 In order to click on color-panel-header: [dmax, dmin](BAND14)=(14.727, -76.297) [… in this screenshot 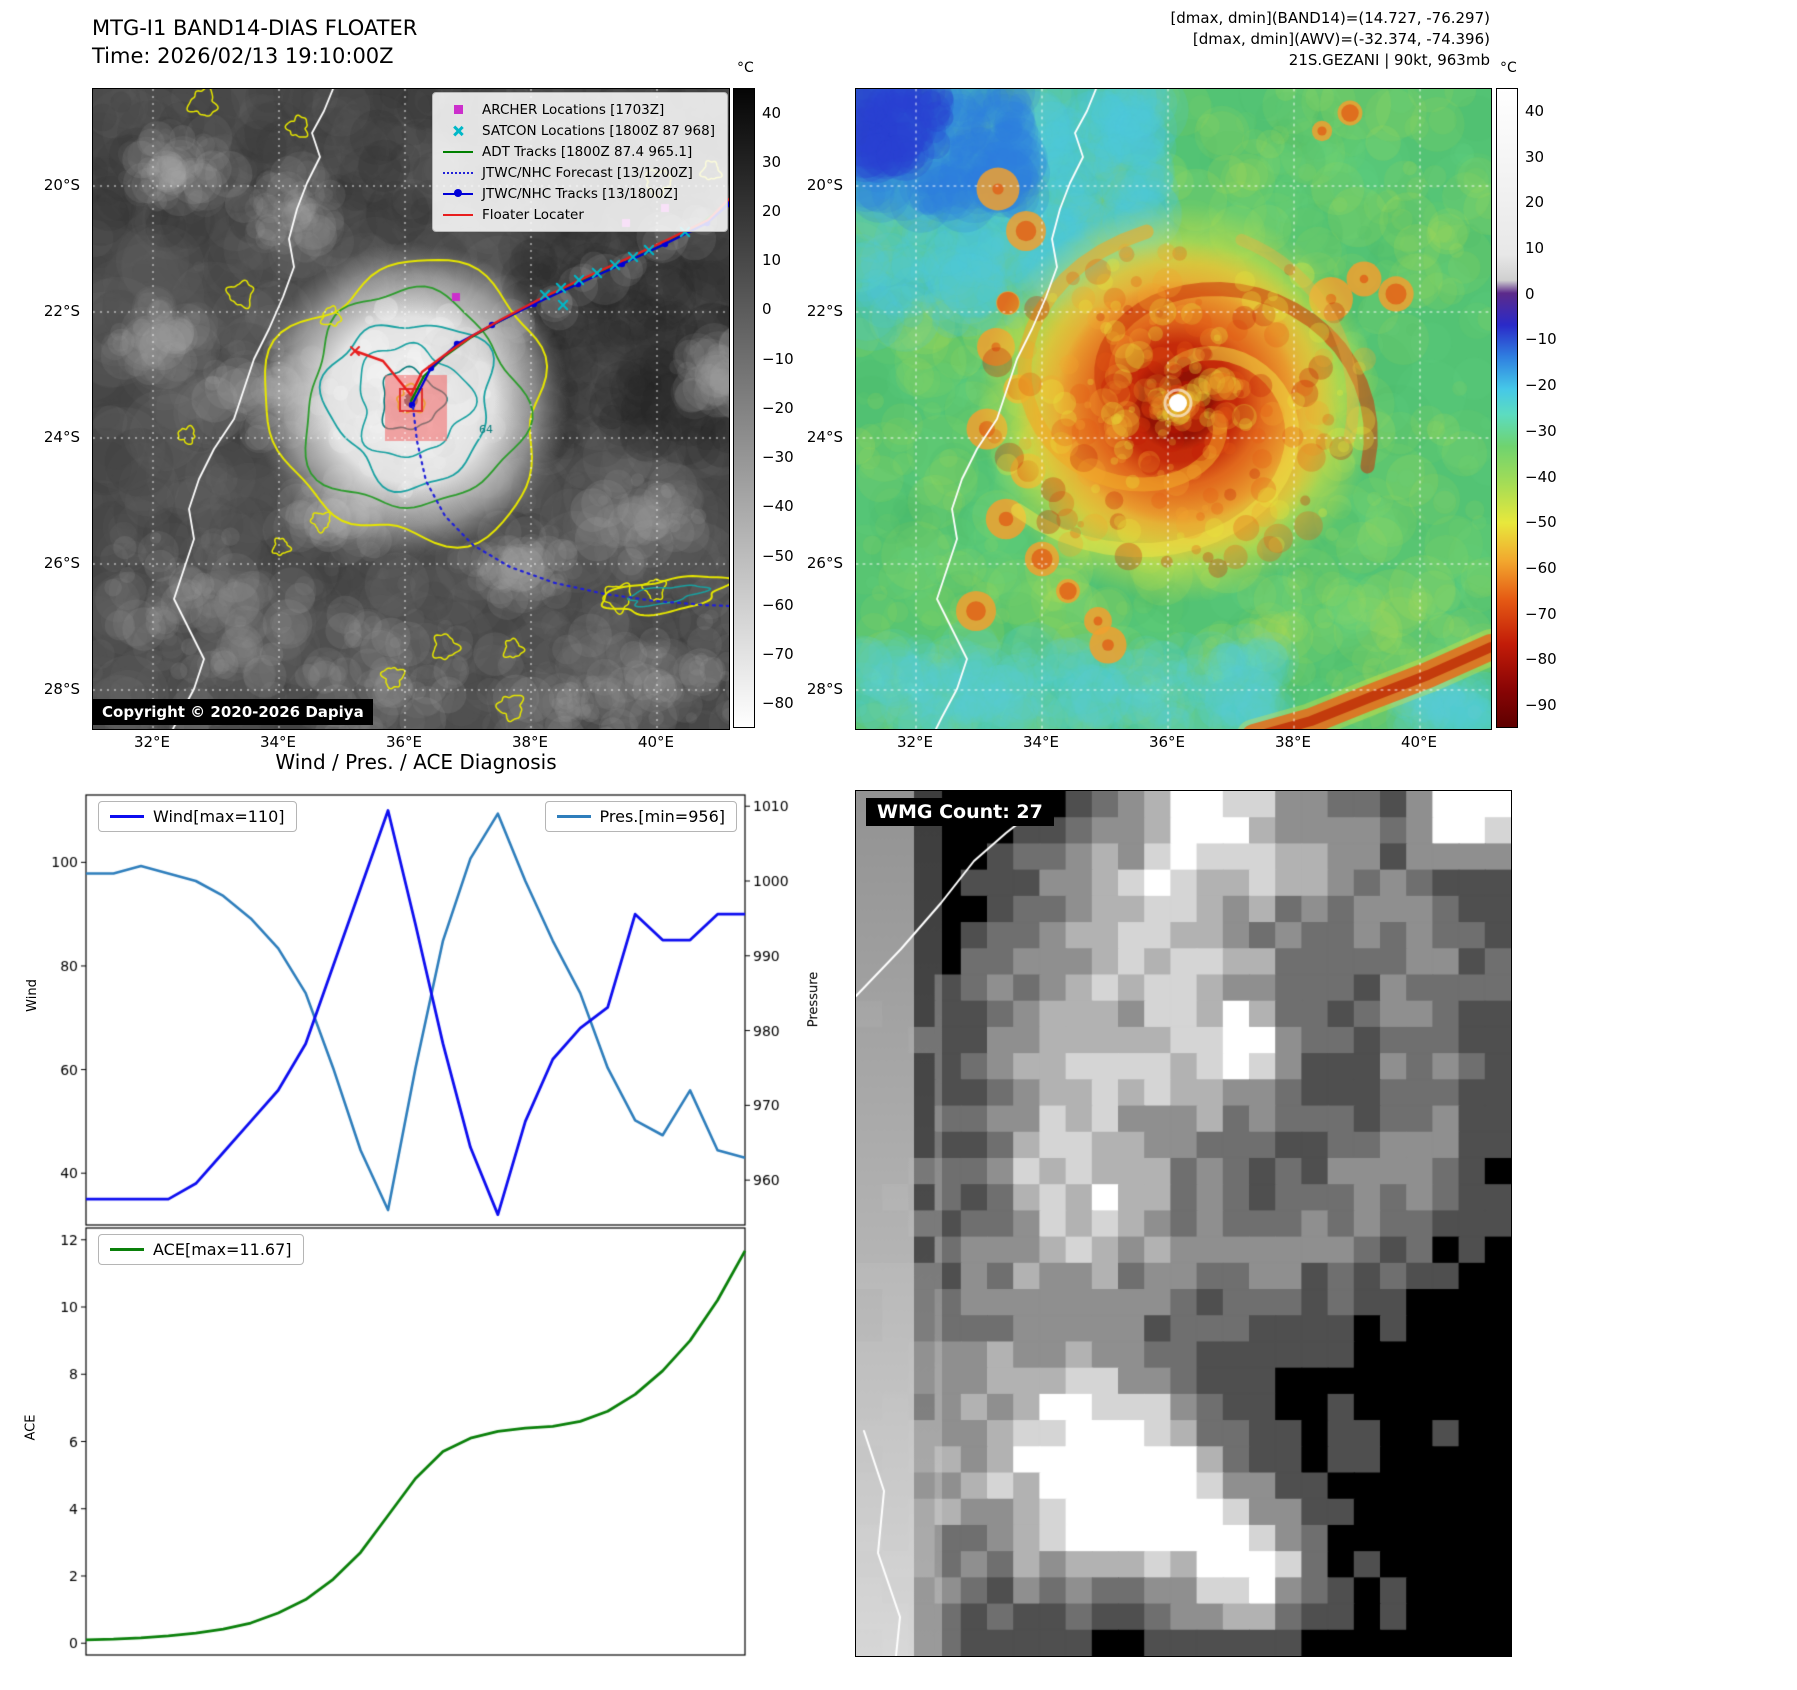, I will do `click(1330, 39)`.